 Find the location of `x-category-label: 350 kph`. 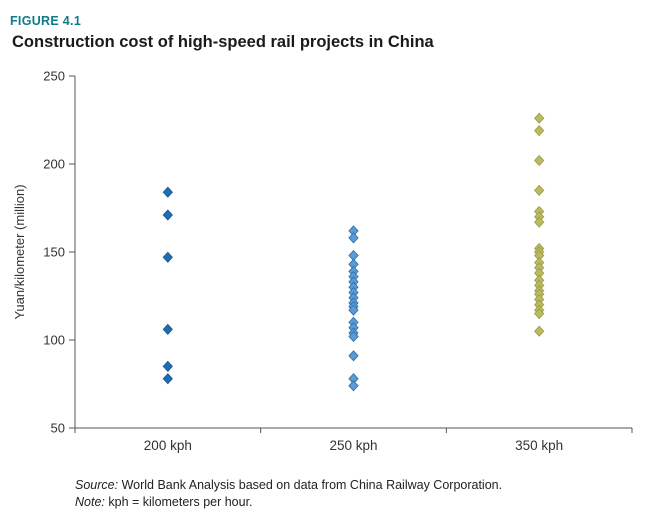

x-category-label: 350 kph is located at coordinates (539, 445).